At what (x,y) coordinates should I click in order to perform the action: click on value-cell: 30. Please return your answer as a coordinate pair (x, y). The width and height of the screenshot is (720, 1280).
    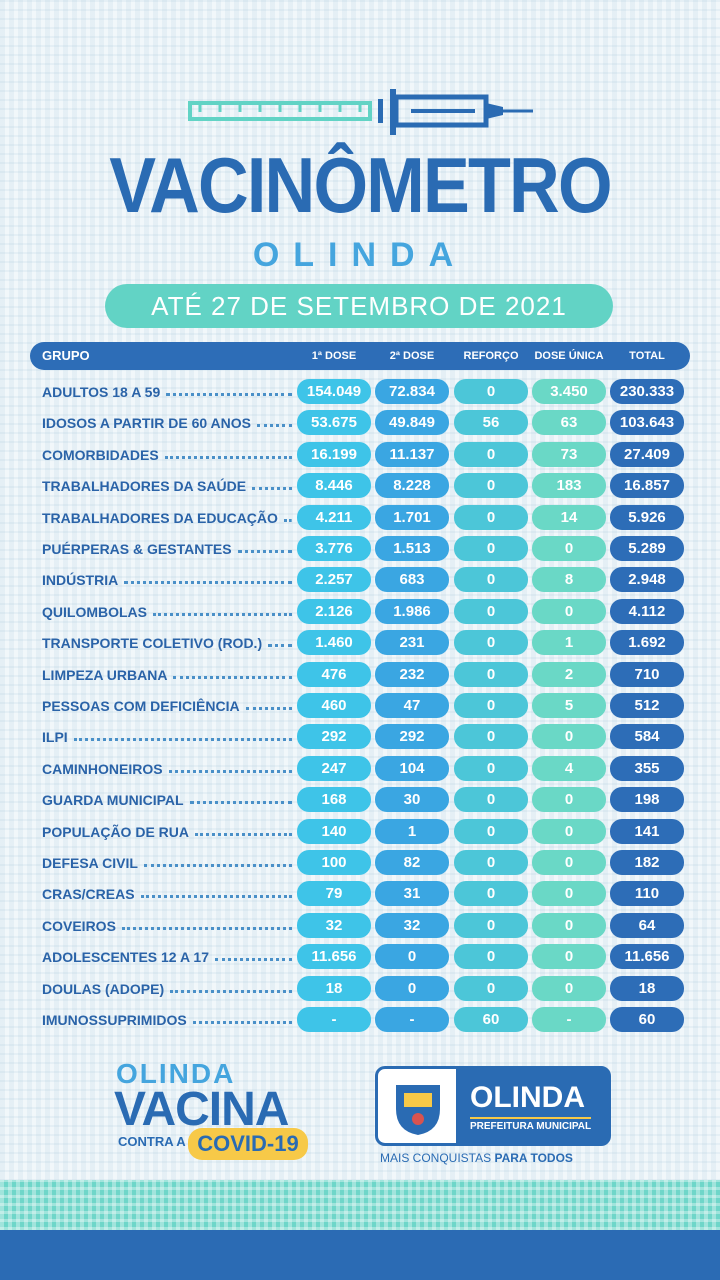
    Looking at the image, I should click on (412, 800).